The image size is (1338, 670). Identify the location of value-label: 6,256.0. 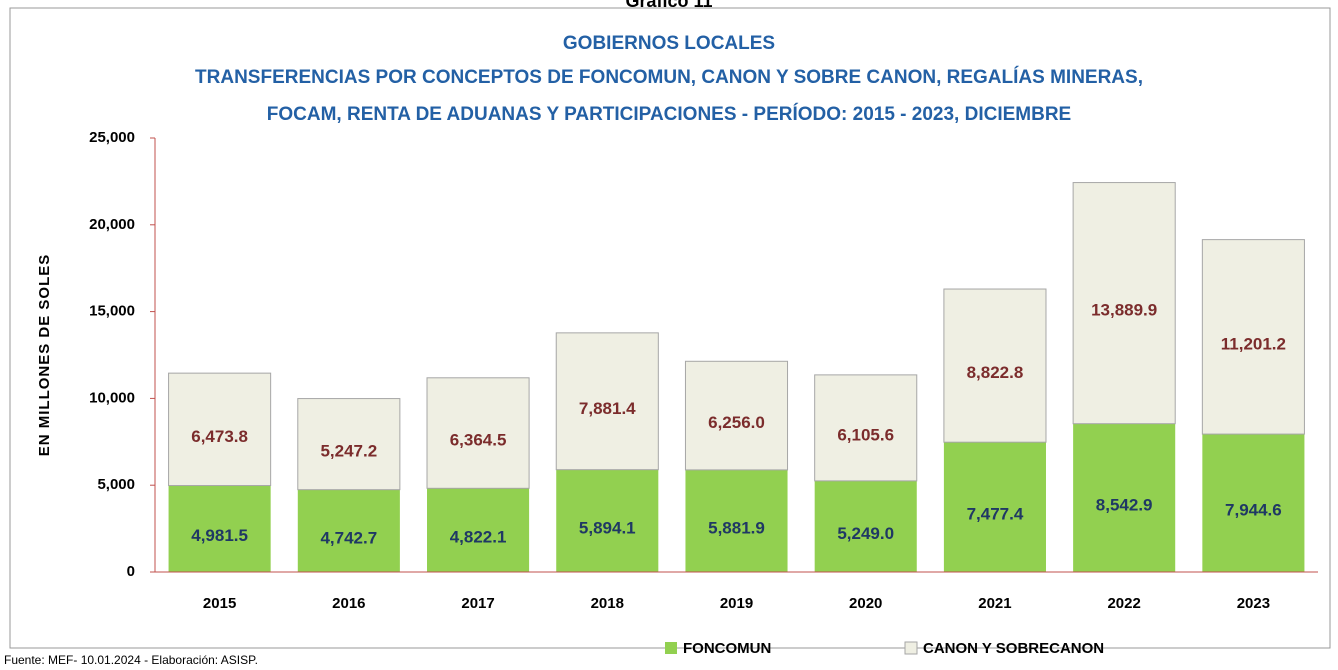
(736, 422).